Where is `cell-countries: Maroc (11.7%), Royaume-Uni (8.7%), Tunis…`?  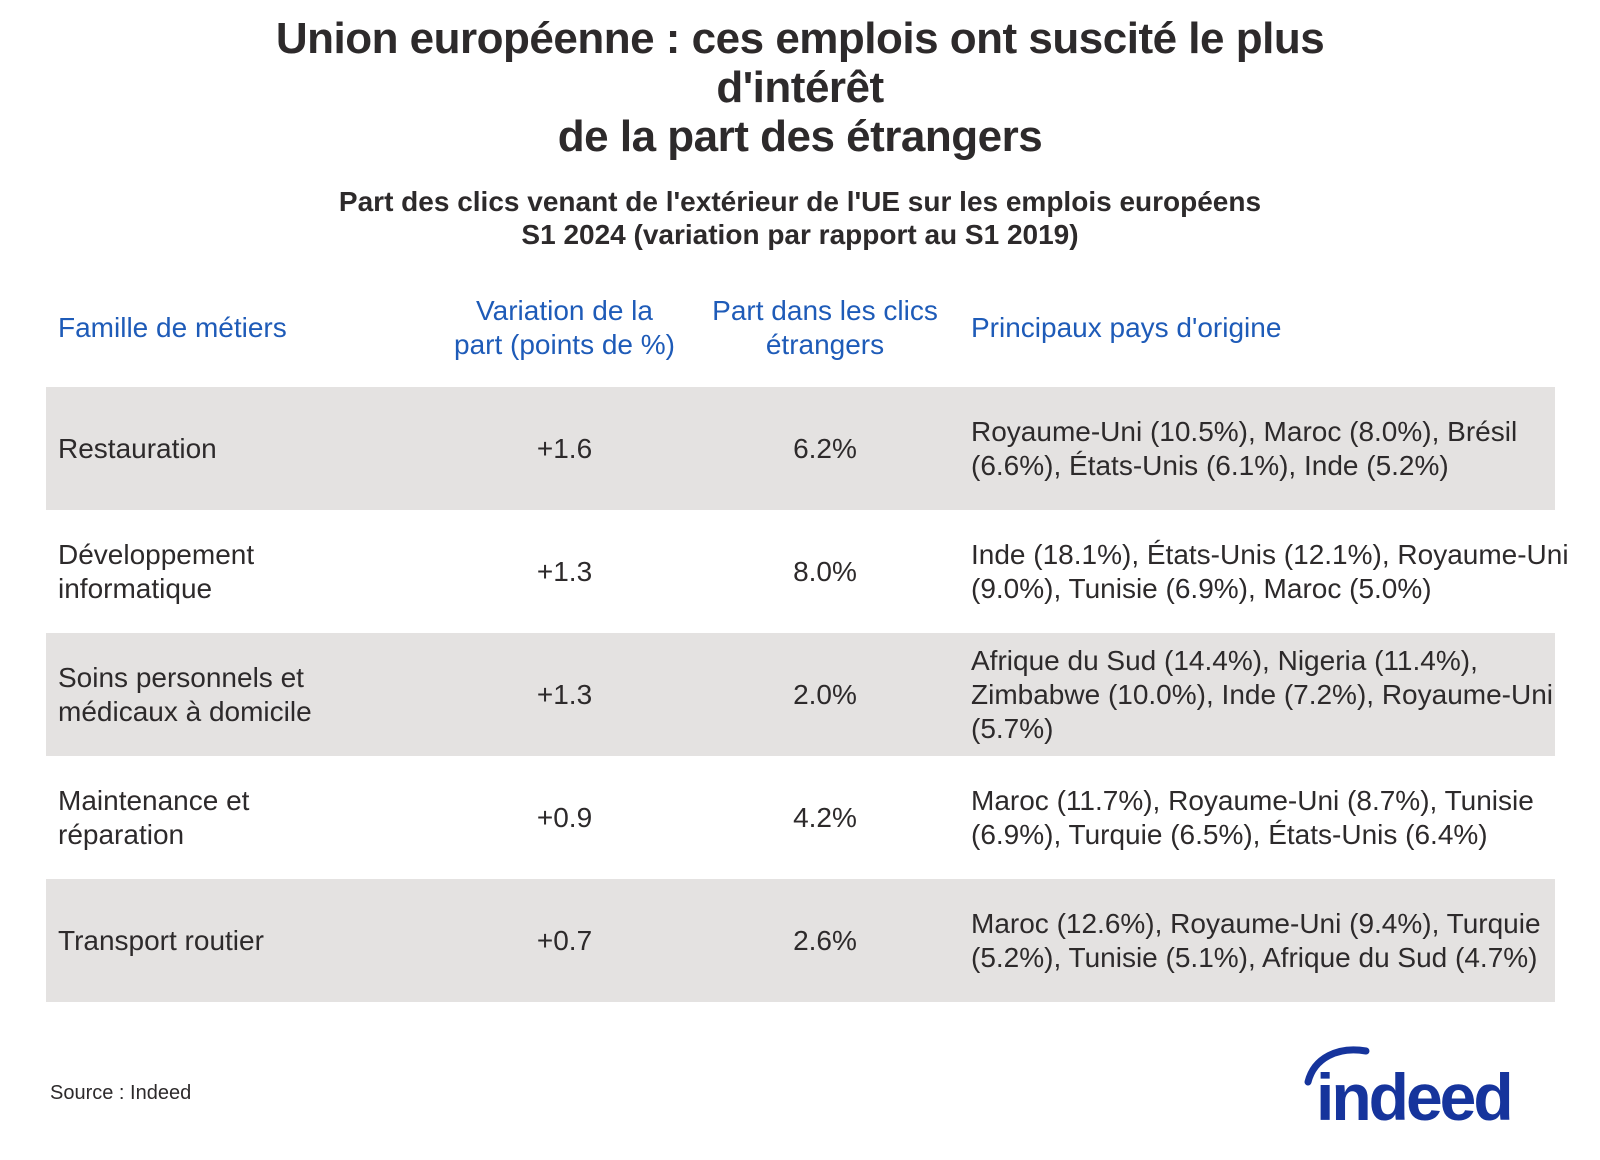 cell-countries: Maroc (11.7%), Royaume-Uni (8.7%), Tunis… is located at coordinates (1252, 817).